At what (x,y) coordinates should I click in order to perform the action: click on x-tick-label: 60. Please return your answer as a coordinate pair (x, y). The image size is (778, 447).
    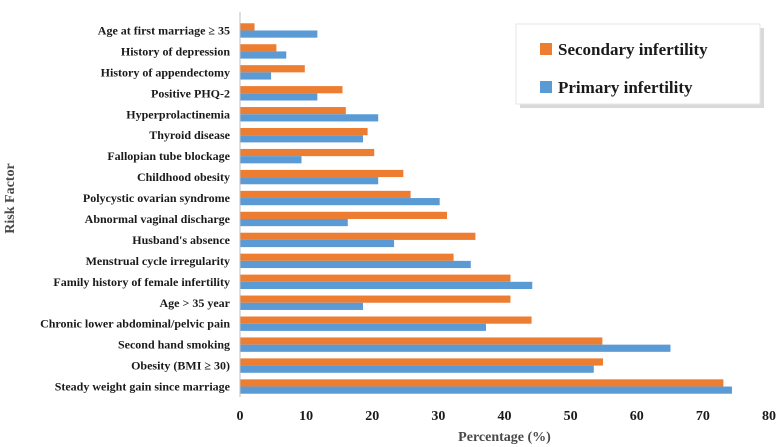
    Looking at the image, I should click on (637, 416).